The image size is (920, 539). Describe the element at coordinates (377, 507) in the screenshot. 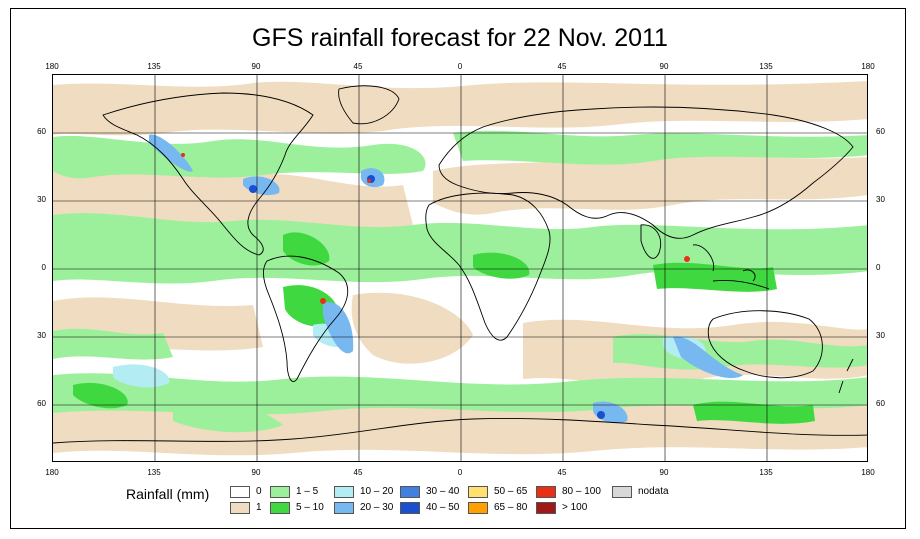

I see `legend-label-5: 20 – 30` at that location.